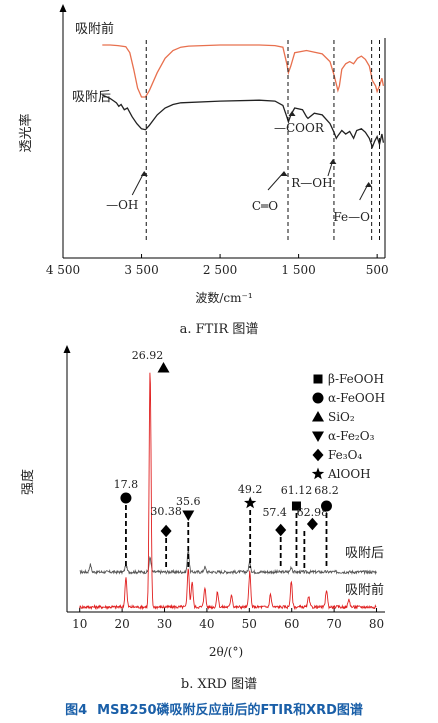 The width and height of the screenshot is (438, 723). Describe the element at coordinates (333, 624) in the screenshot. I see `xrd-x-tick-label: 70` at that location.